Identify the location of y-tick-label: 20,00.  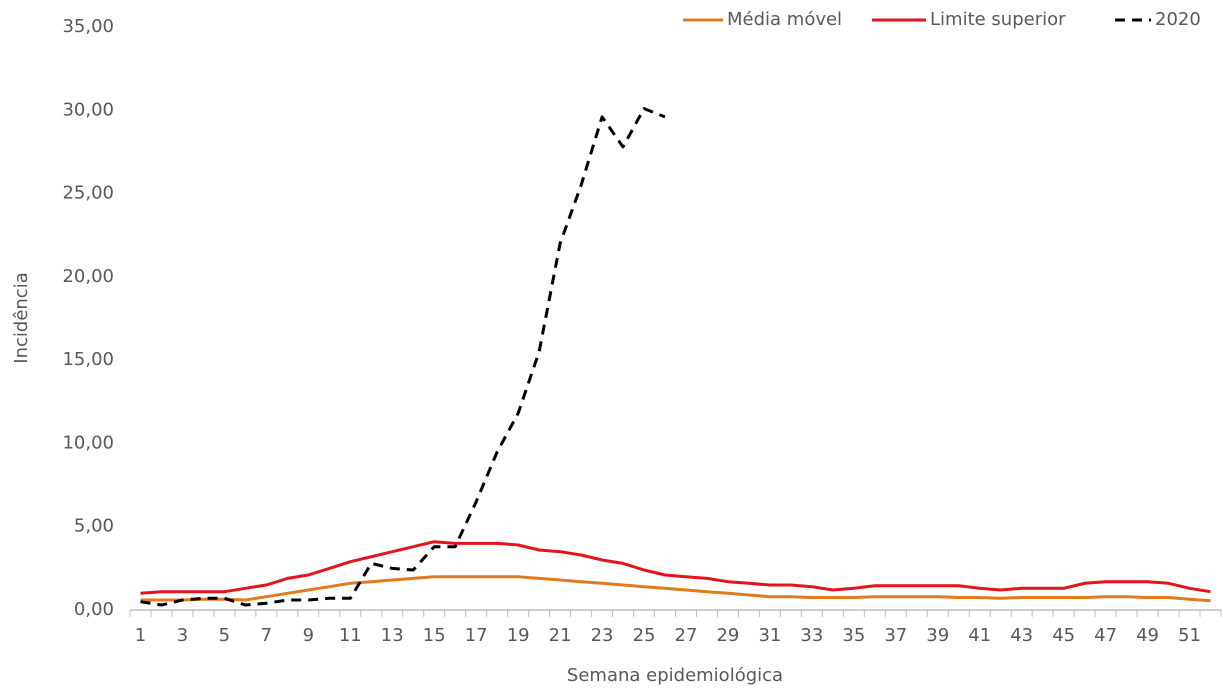
(88, 276).